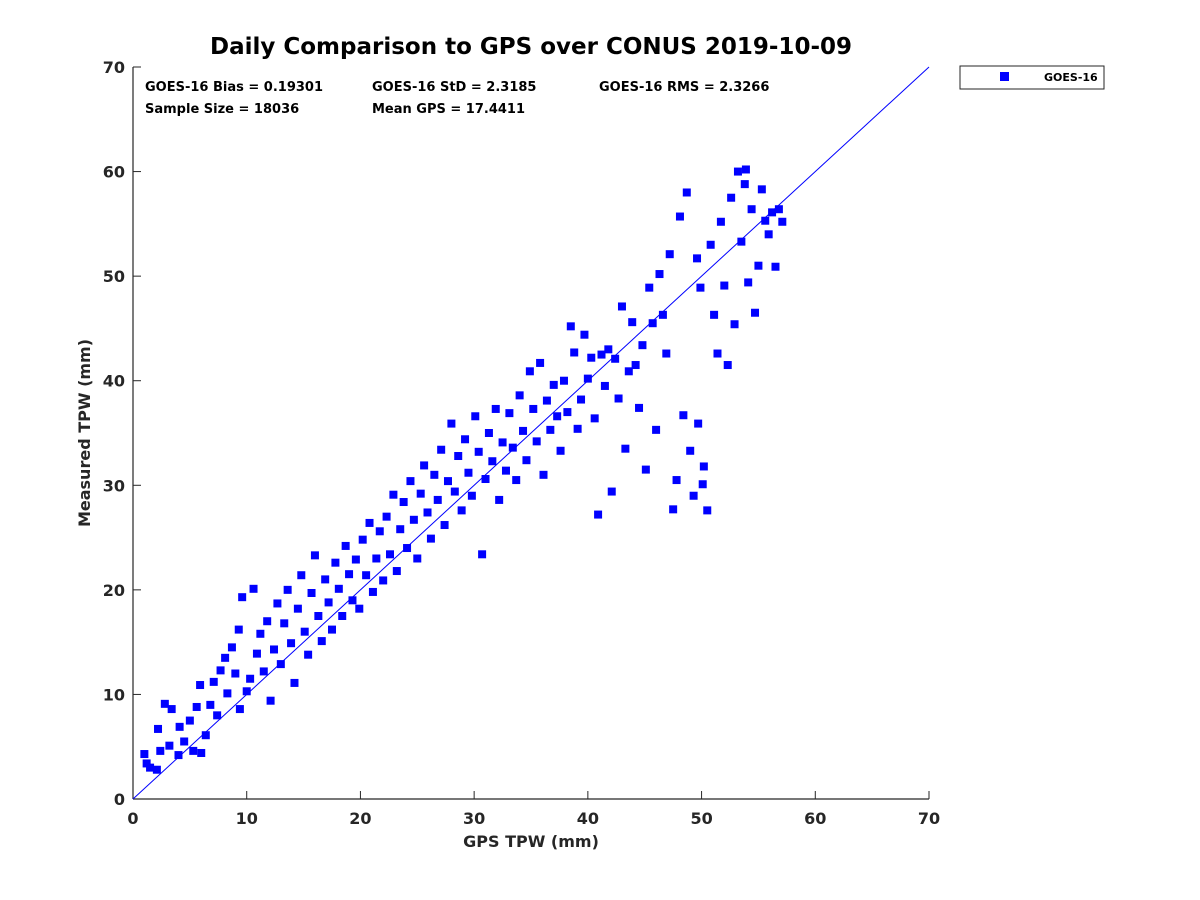  What do you see at coordinates (234, 87) in the screenshot?
I see `stat-bias: GOES-16 Bias = 0.19301` at bounding box center [234, 87].